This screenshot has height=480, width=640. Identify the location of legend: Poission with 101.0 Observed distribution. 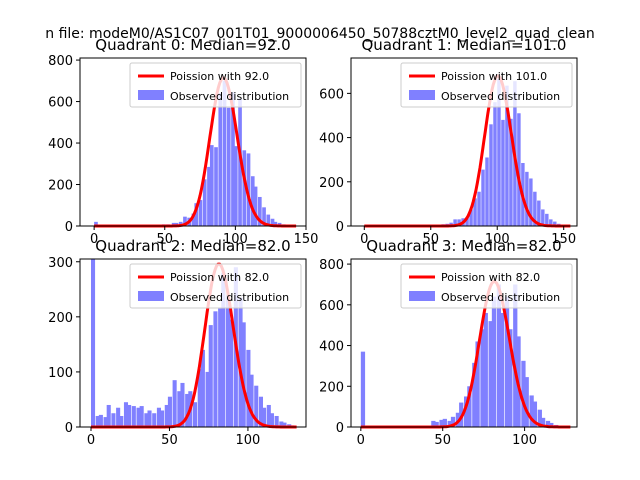
(486, 85).